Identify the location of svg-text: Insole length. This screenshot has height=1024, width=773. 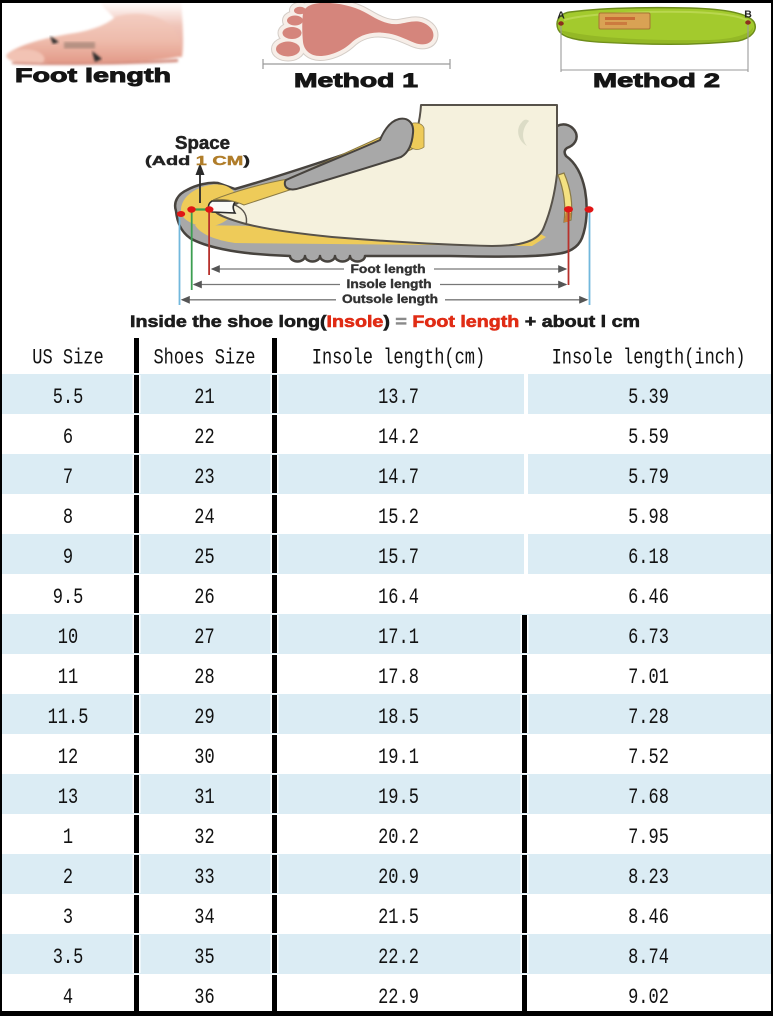
(389, 284).